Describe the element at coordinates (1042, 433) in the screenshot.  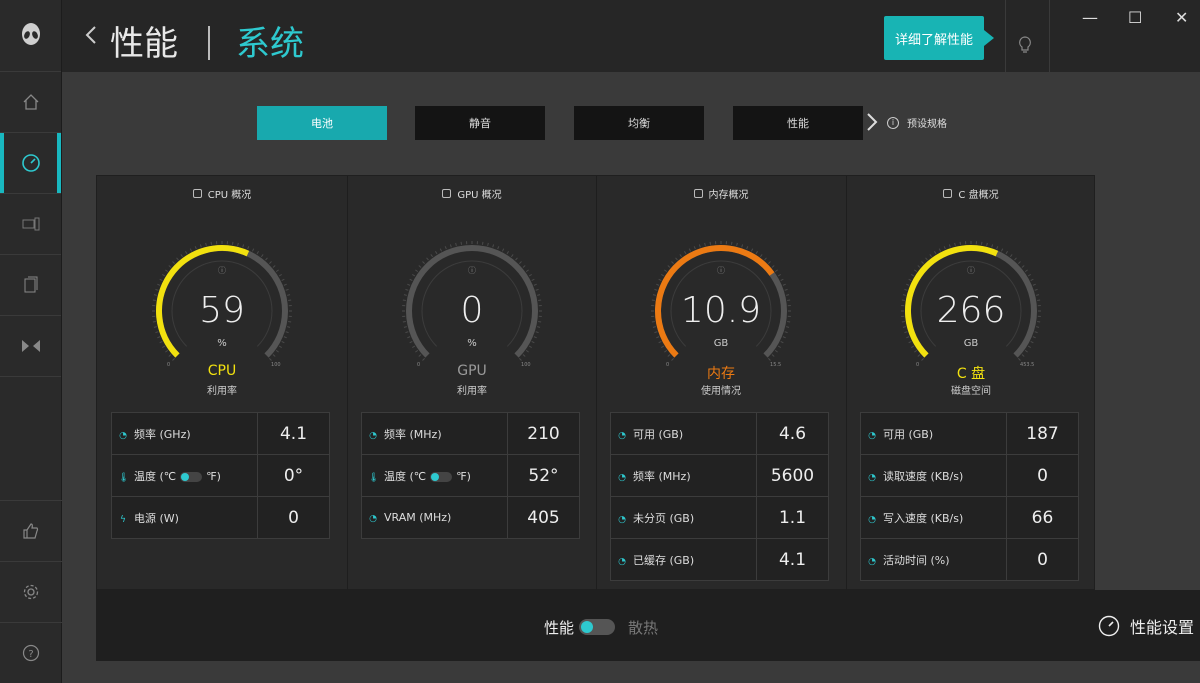
I see `stat-value: 187` at that location.